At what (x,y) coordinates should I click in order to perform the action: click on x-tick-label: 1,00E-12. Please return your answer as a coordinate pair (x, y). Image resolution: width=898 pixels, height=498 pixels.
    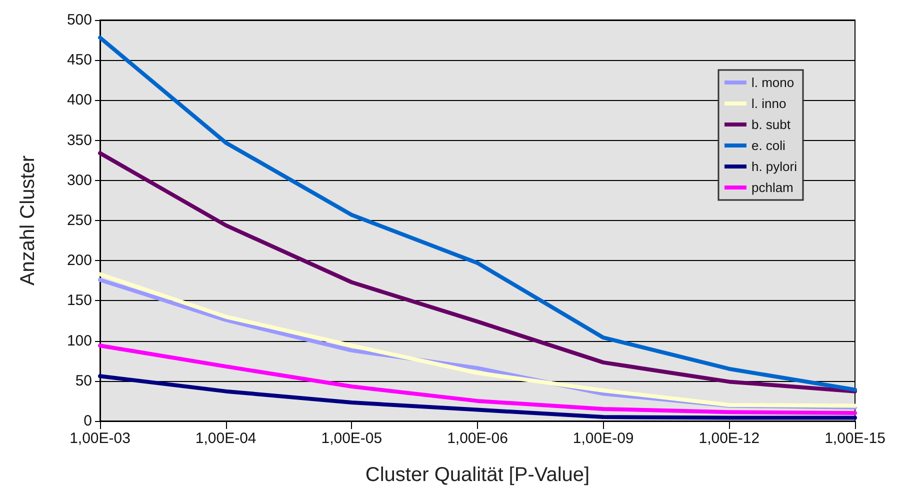
    Looking at the image, I should click on (729, 438).